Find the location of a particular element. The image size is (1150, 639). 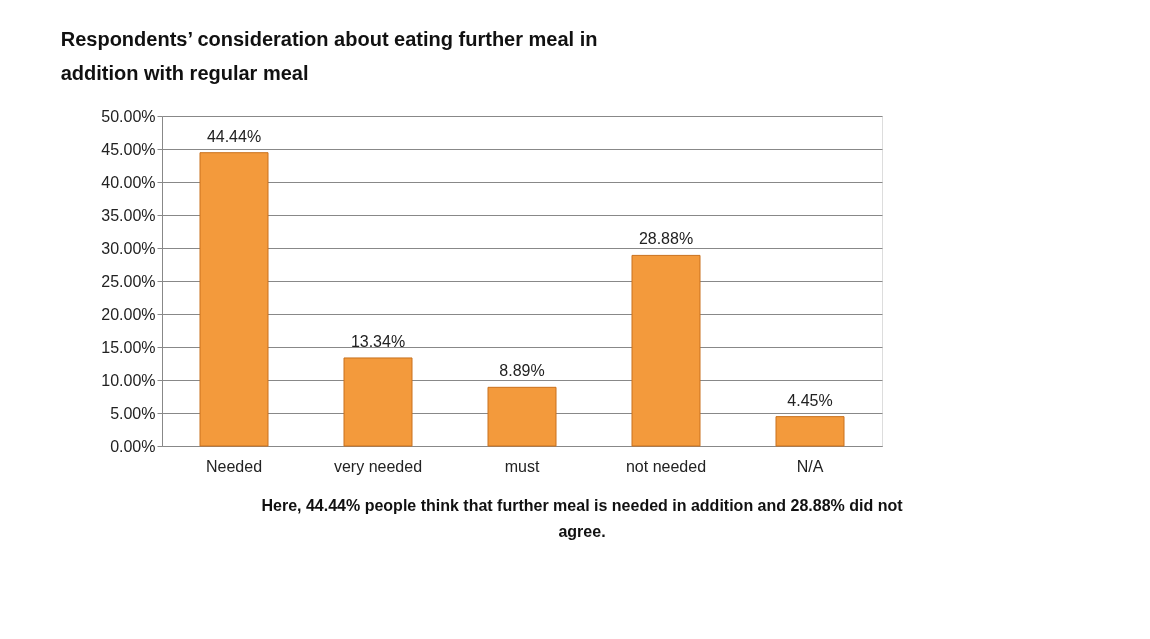

y-tick-label: 35.00% is located at coordinates (128, 215).